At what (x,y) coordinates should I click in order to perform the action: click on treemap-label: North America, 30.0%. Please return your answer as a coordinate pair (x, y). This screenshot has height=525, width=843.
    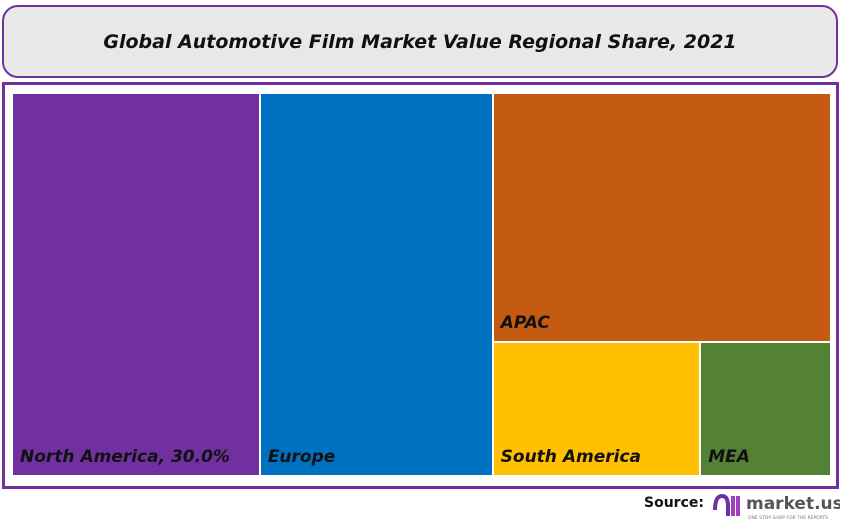
    Looking at the image, I should click on (125, 457).